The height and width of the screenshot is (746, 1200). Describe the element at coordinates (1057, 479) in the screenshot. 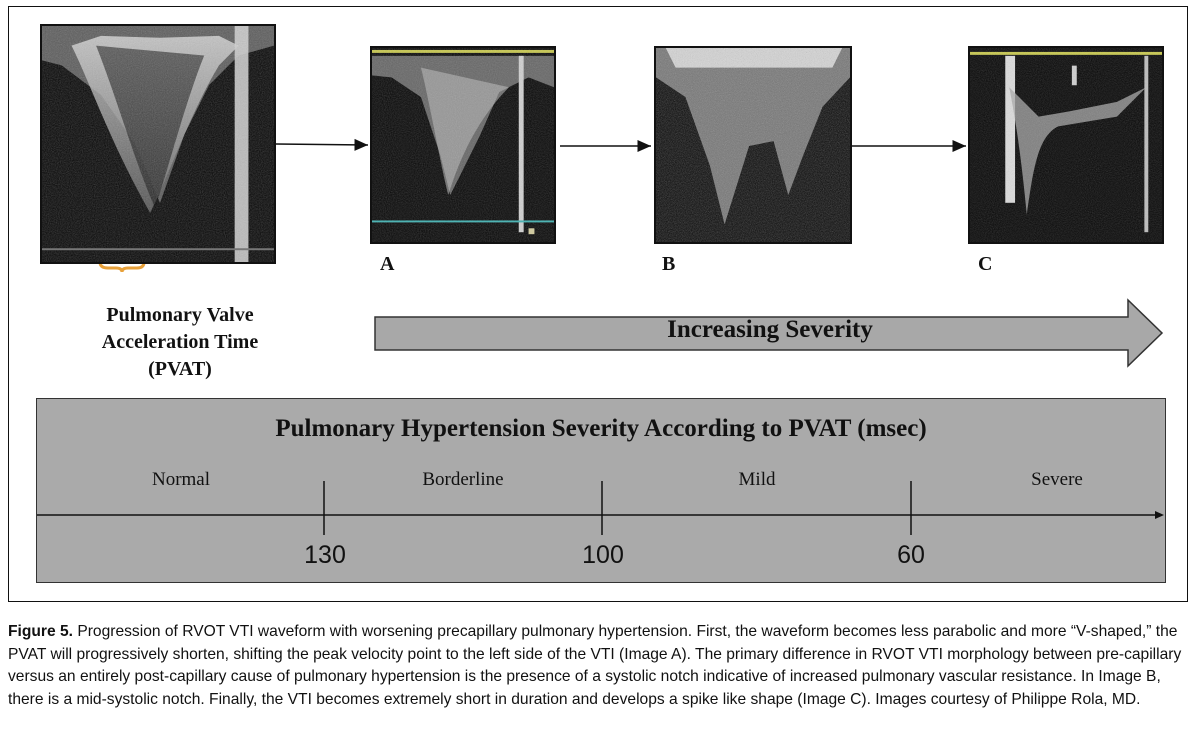

I see `scale-category-severe: Severe` at that location.